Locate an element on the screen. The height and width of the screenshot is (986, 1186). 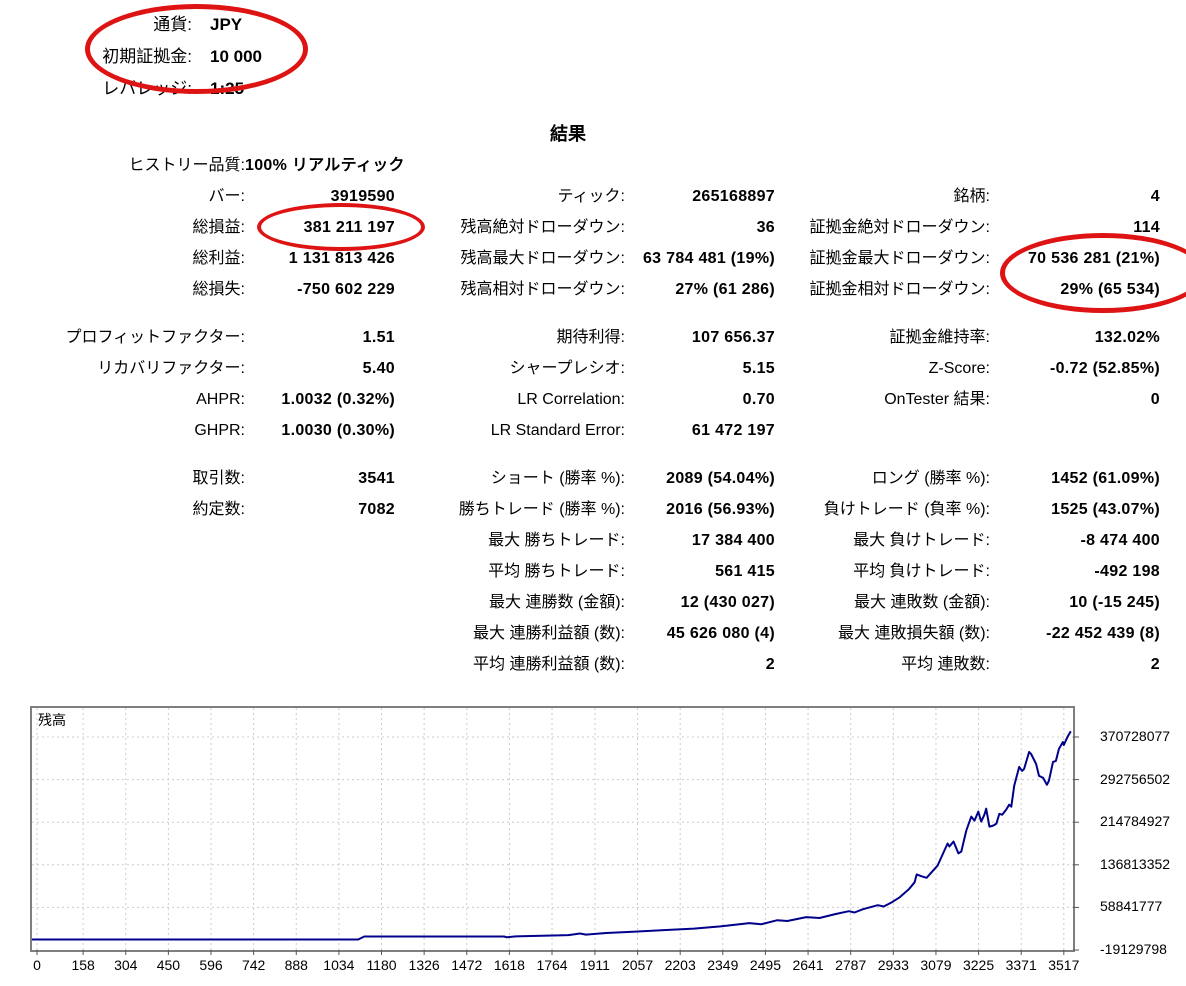
stat-label: 証拠金最大ドローダウン: is located at coordinates (899, 258).